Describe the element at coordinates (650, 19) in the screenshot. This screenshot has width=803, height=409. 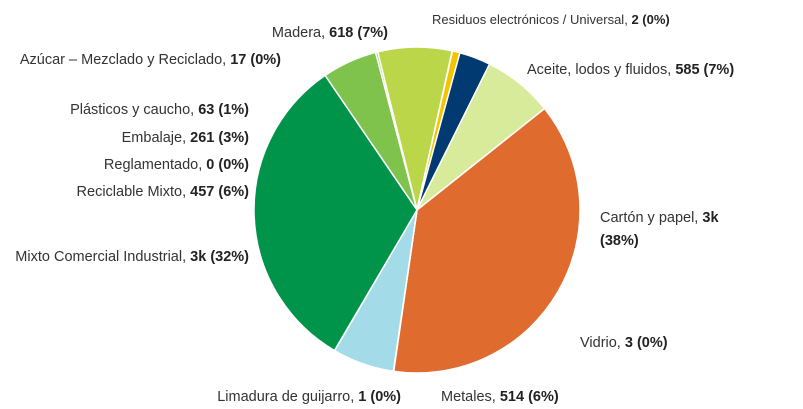
I see `value-label: 2 (0%)` at that location.